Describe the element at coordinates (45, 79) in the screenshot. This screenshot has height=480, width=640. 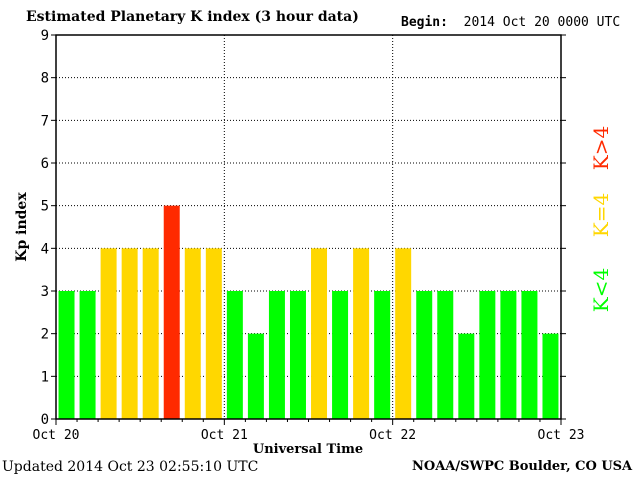
I see `y-tick-label: 8` at that location.